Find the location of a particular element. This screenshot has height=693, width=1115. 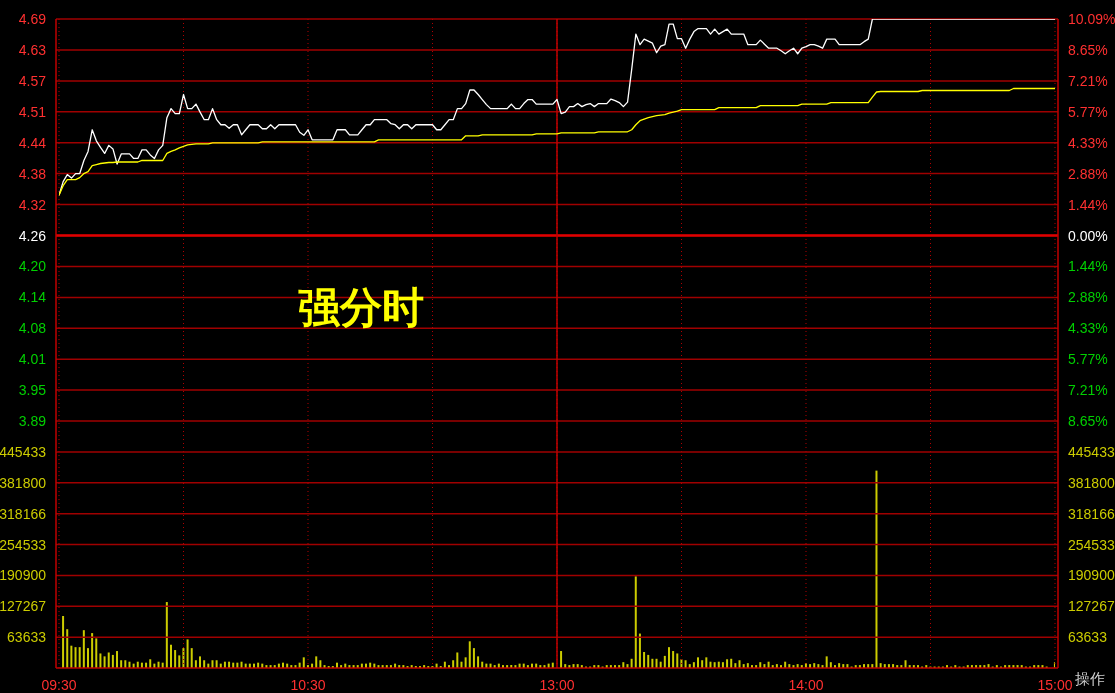

y2-tick-label: 127267 is located at coordinates (1091, 606).